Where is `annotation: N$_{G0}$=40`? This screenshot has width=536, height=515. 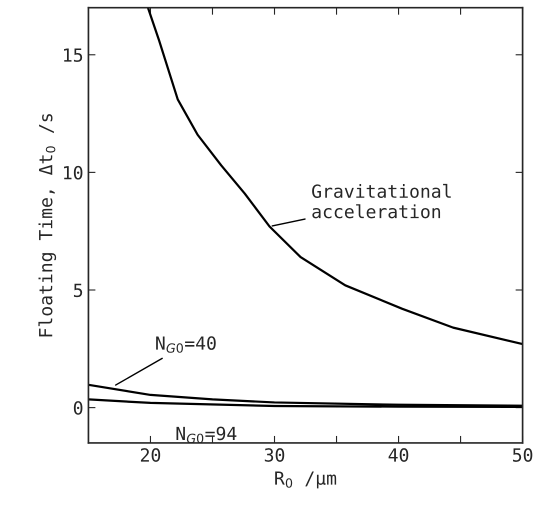 annotation: N$_{G0}$=40 is located at coordinates (186, 344).